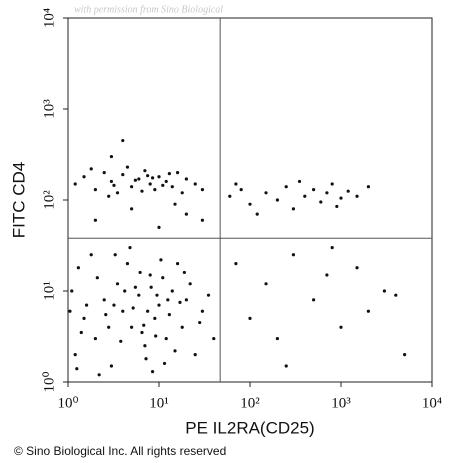  What do you see at coordinates (249, 427) in the screenshot?
I see `x-axis-label: PE IL2RA(CD25)` at bounding box center [249, 427].